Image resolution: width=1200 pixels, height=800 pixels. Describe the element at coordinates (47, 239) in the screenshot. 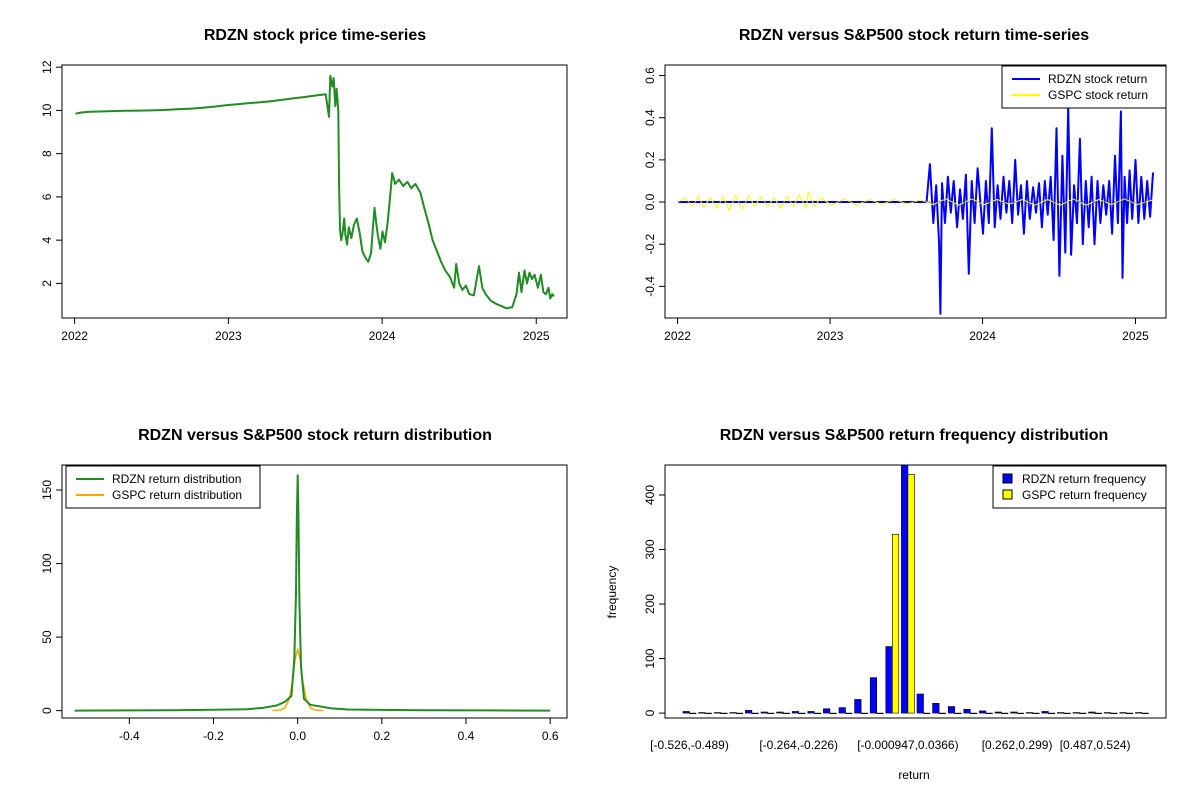

I see `price-y-tick-1-label: 4` at that location.